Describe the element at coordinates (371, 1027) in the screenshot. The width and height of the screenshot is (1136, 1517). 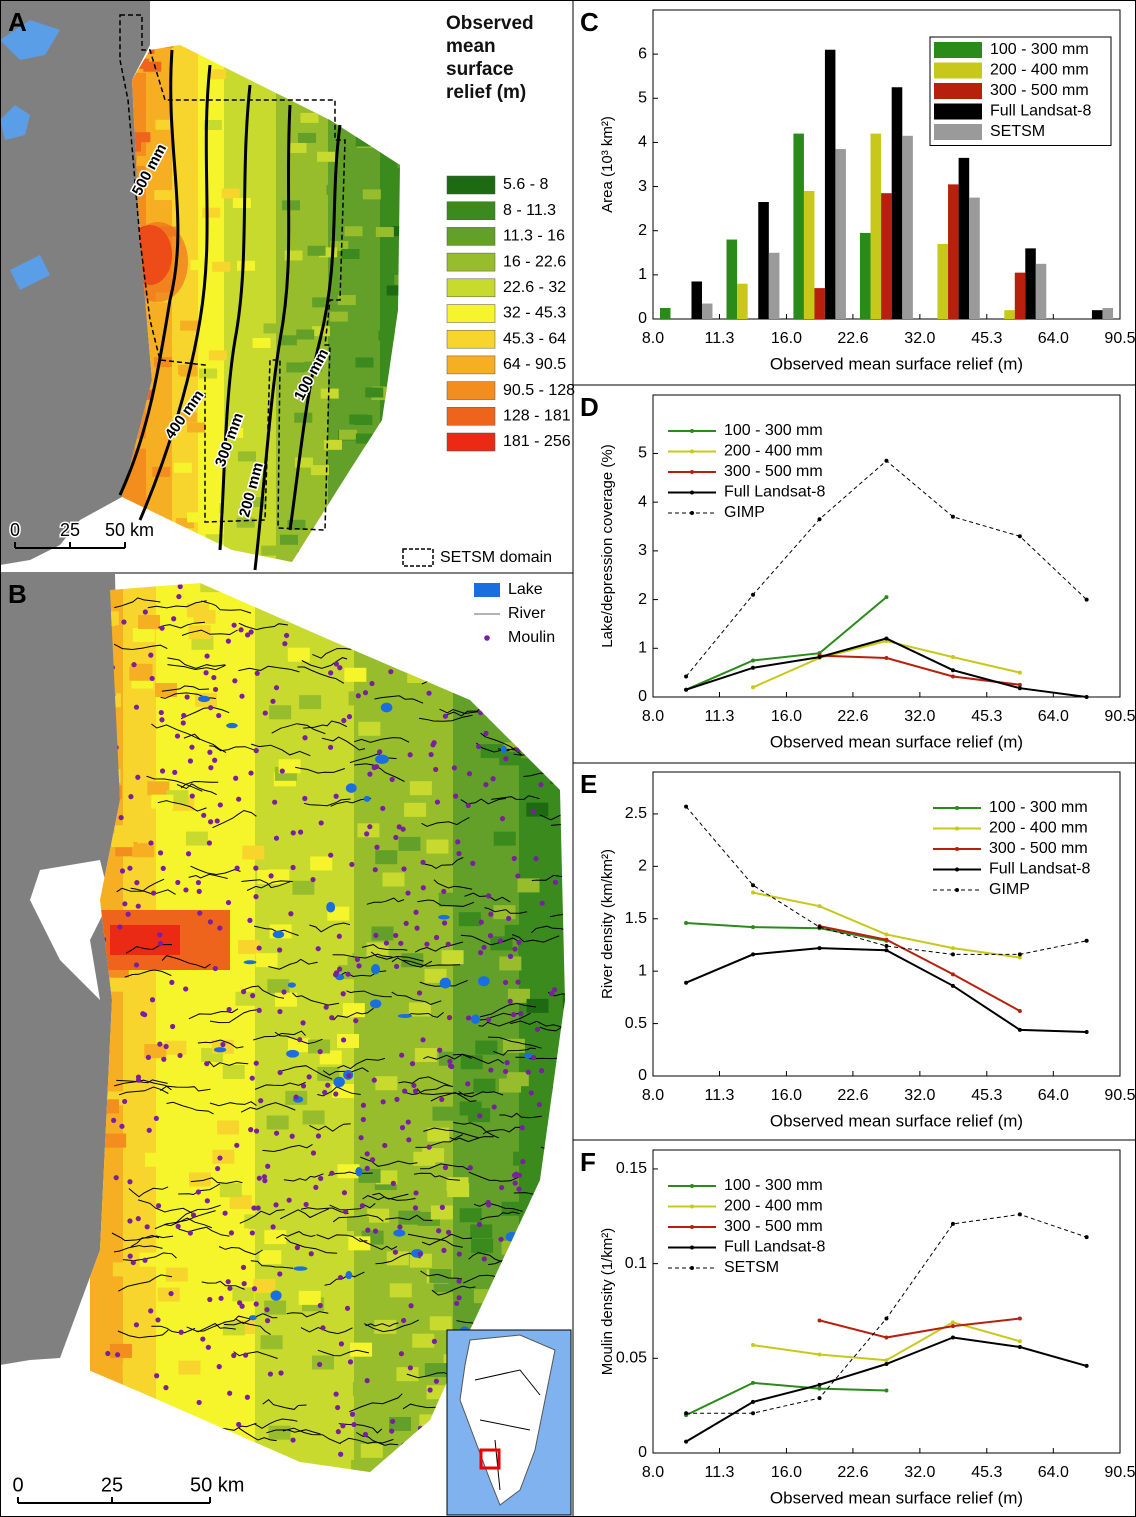
I see `relief-band` at that location.